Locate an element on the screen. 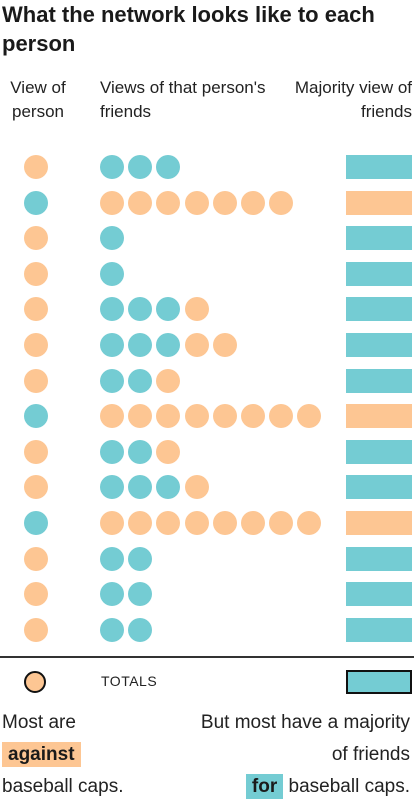 The height and width of the screenshot is (803, 414). note-left-post: baseball caps. is located at coordinates (63, 786).